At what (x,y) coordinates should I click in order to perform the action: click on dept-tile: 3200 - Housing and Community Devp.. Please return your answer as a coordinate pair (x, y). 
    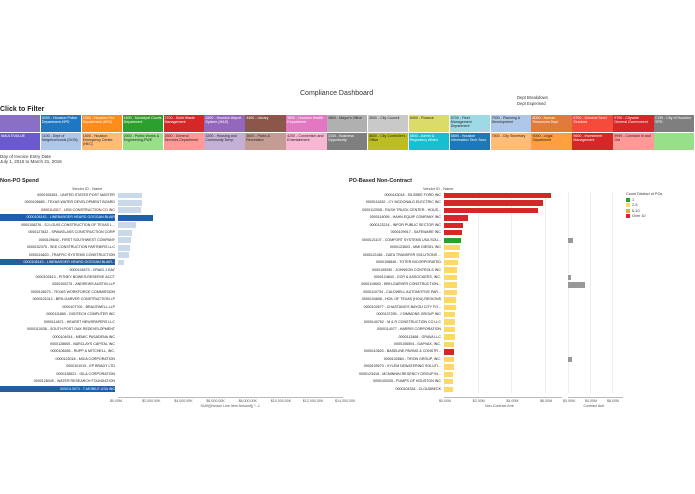
    Looking at the image, I should click on (224, 141).